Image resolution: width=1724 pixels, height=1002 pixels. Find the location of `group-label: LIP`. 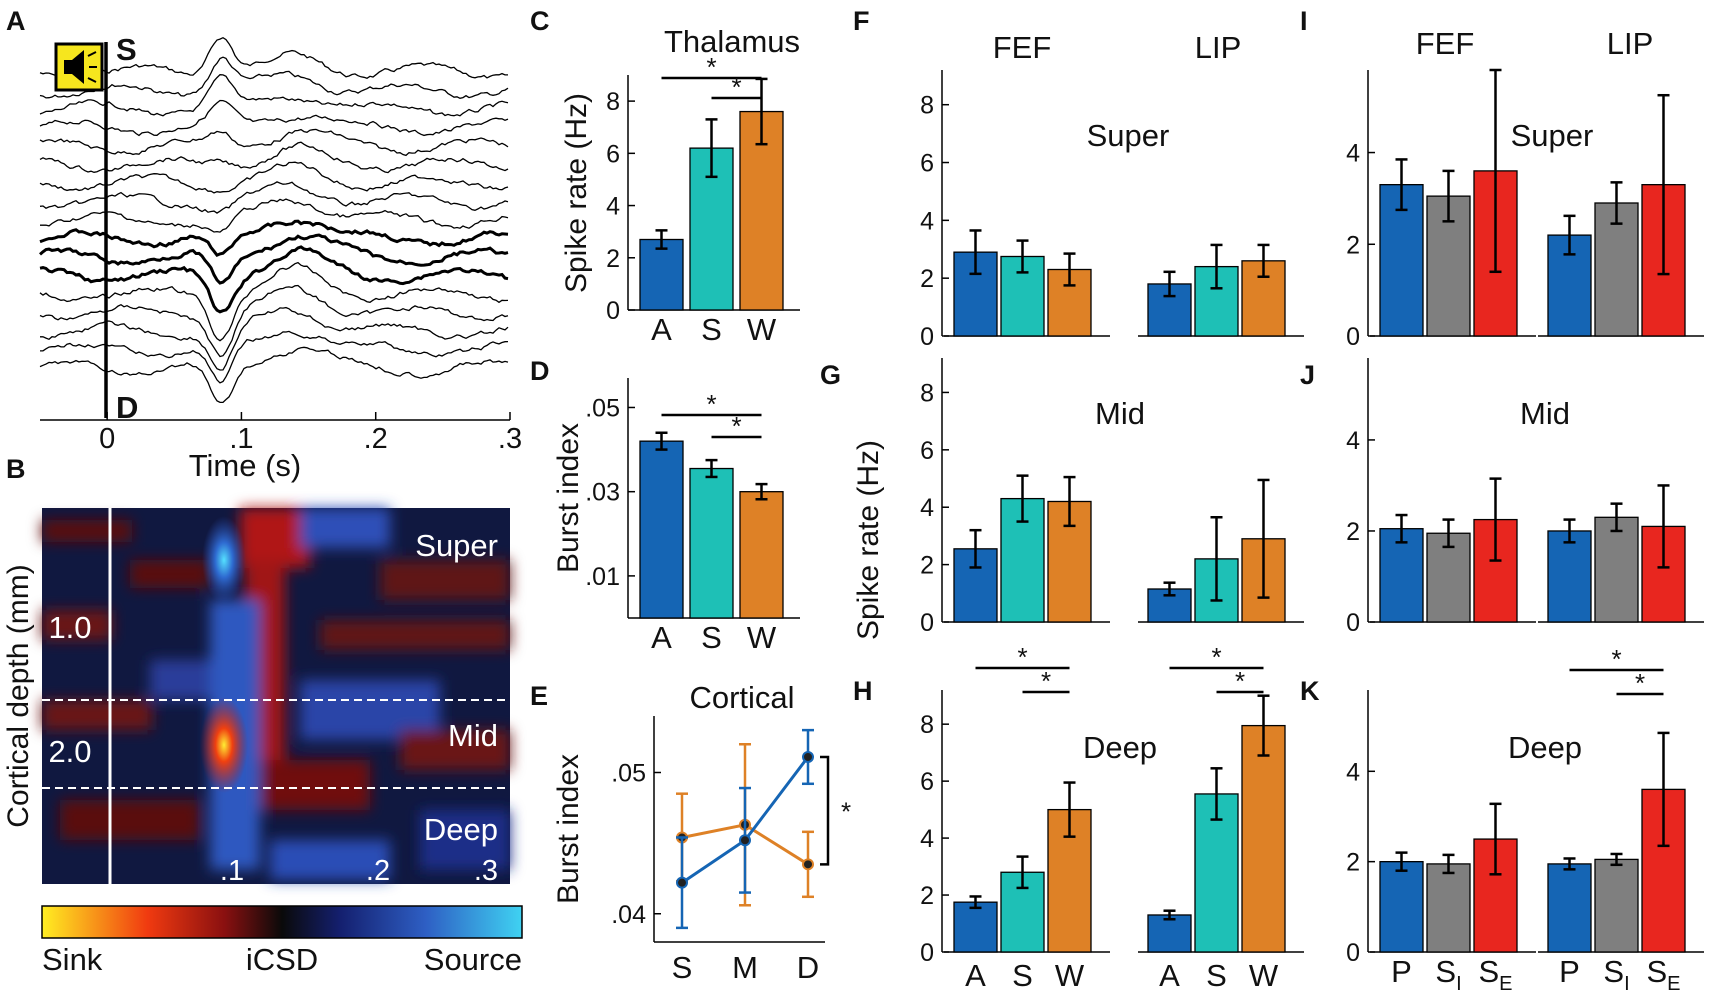

group-label: LIP is located at coordinates (1218, 47).